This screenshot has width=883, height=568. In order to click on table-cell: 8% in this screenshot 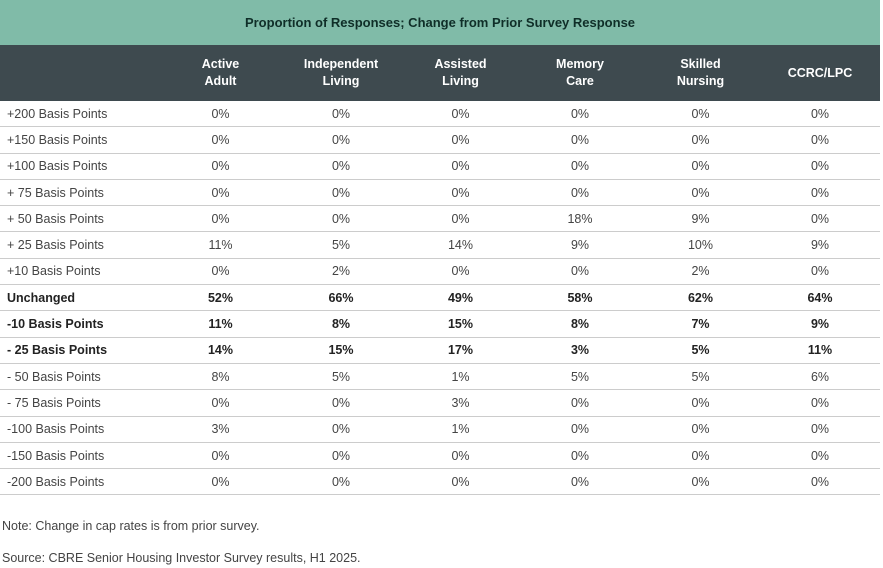, I will do `click(341, 324)`.